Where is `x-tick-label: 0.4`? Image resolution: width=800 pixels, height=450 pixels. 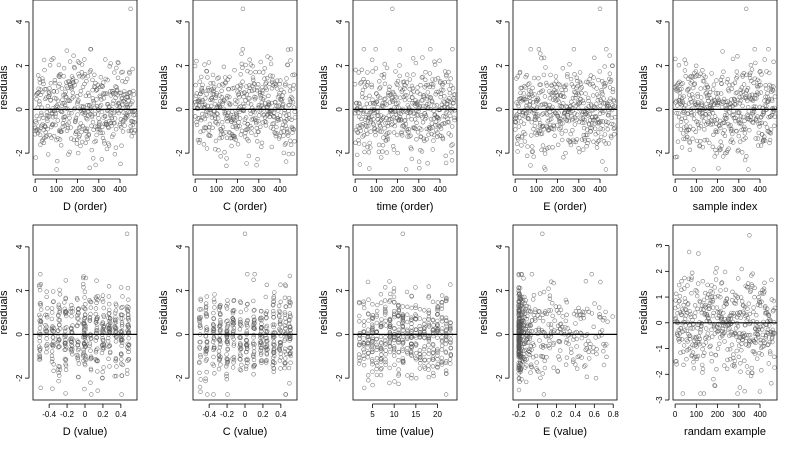 x-tick-label: 0.4 is located at coordinates (281, 414).